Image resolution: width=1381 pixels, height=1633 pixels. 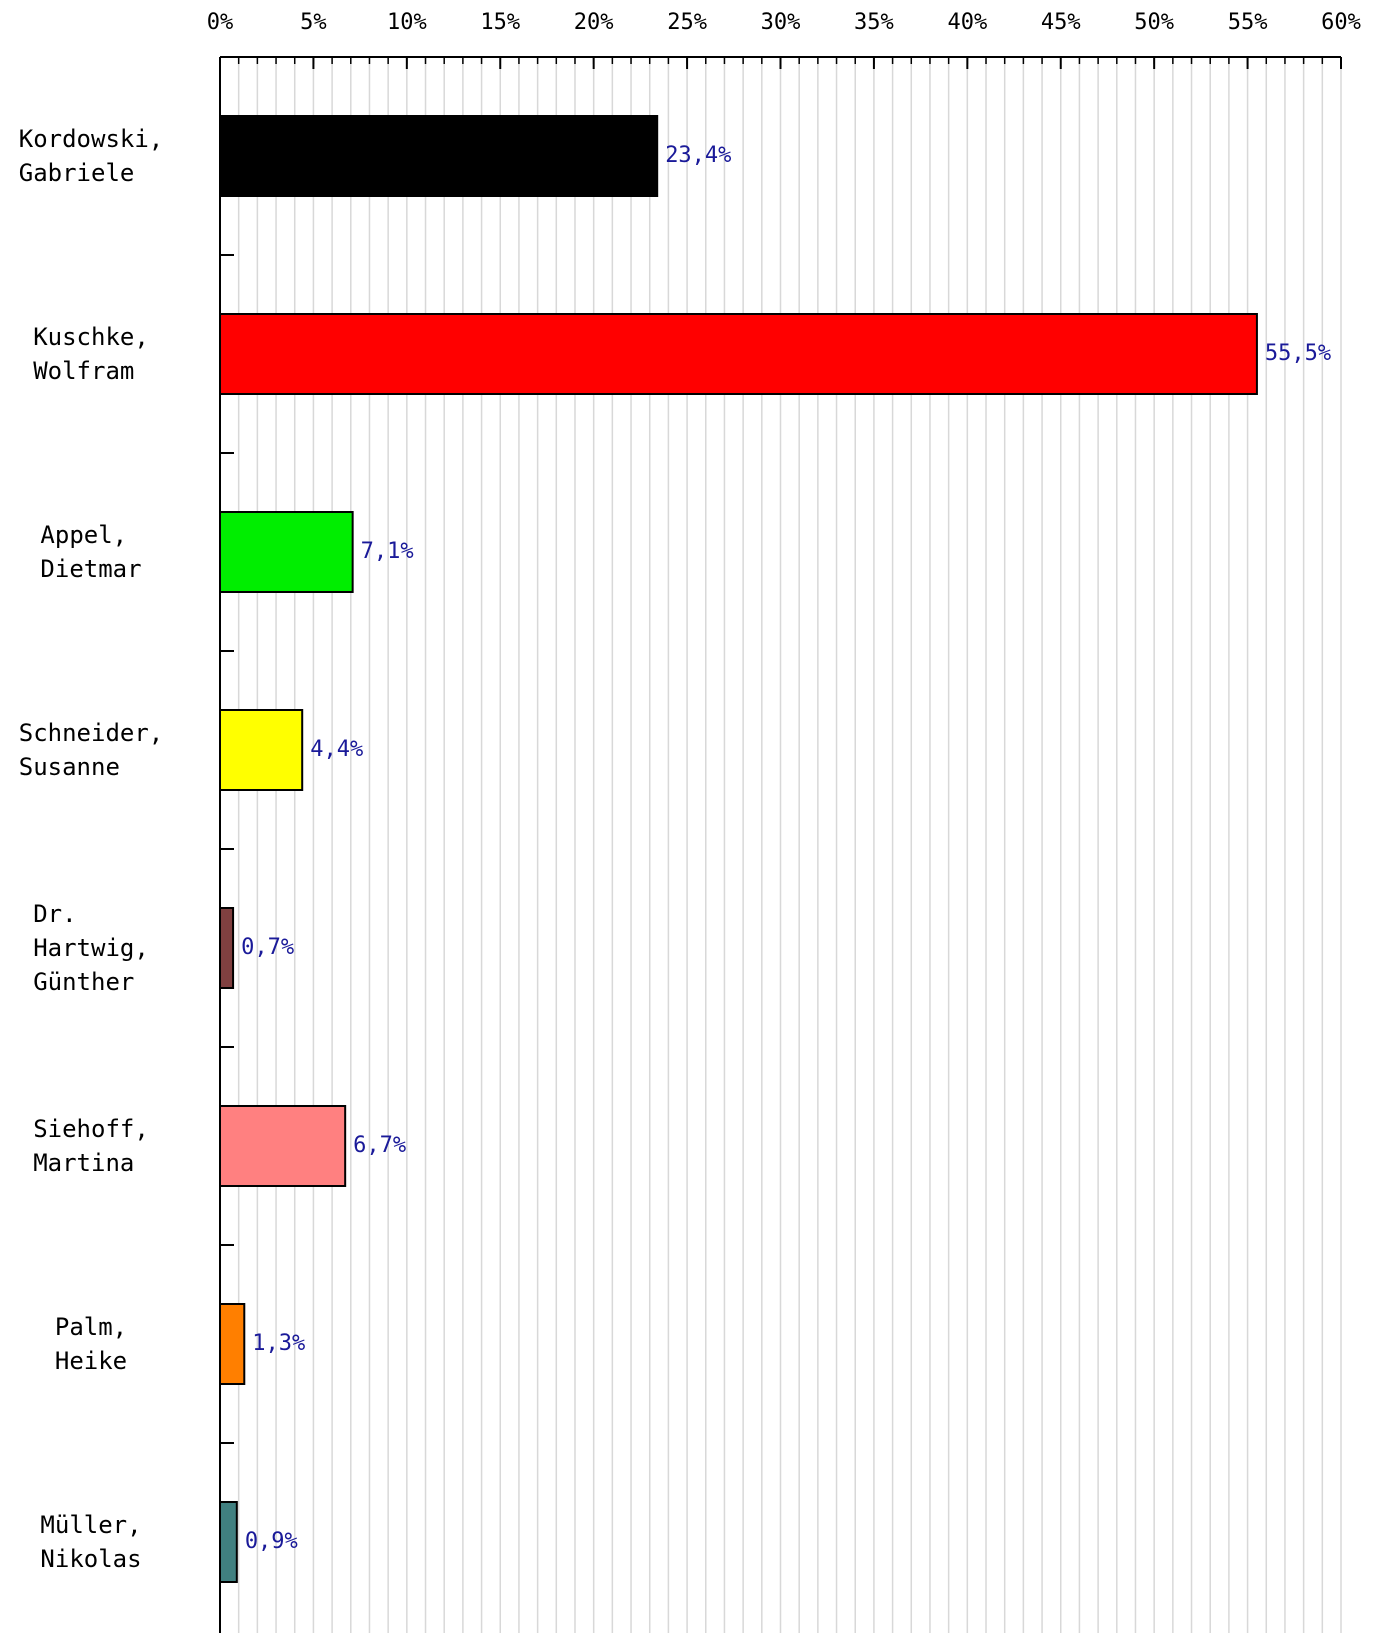 I want to click on x-tick-label: 0%, so click(x=220, y=22).